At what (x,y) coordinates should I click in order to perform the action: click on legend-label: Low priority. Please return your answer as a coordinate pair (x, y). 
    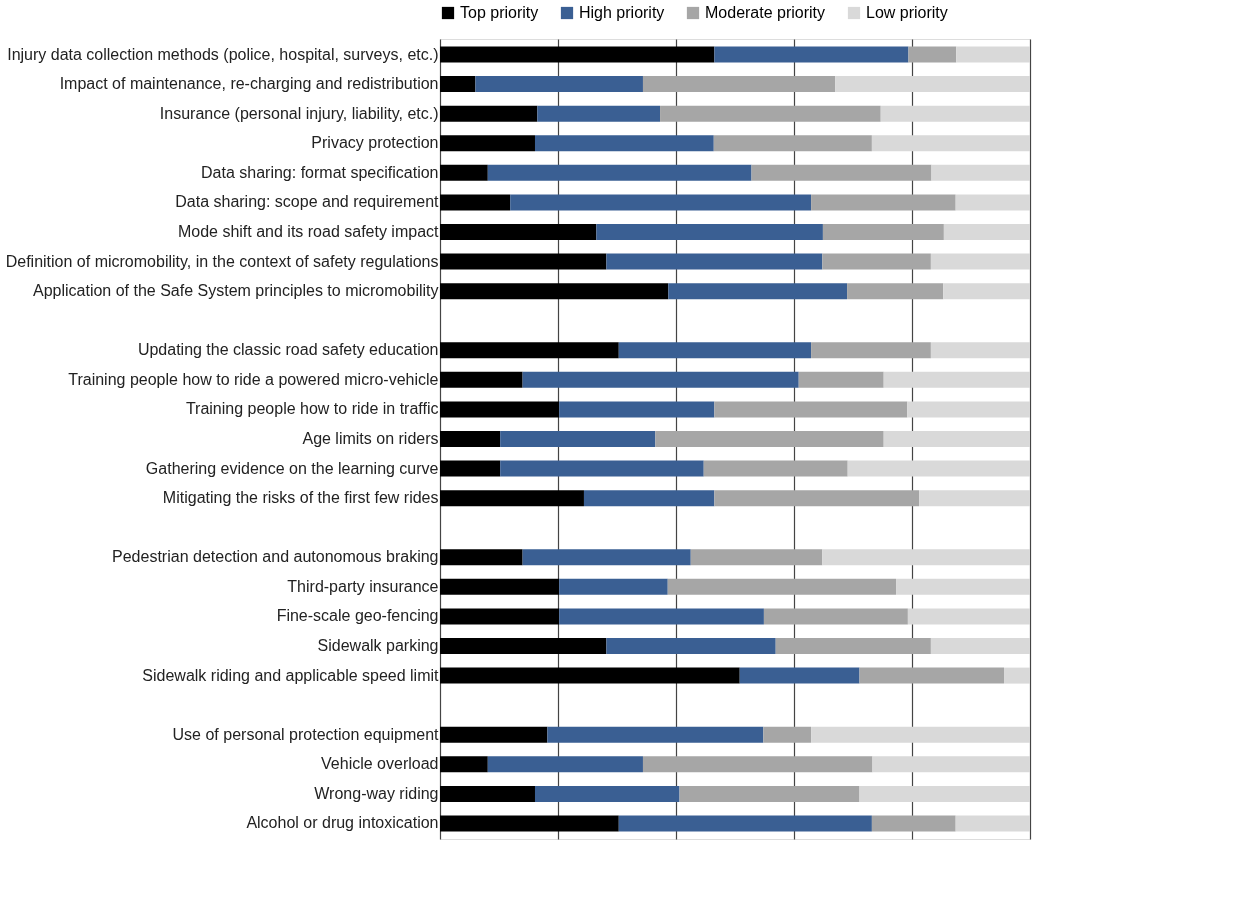
    Looking at the image, I should click on (907, 12).